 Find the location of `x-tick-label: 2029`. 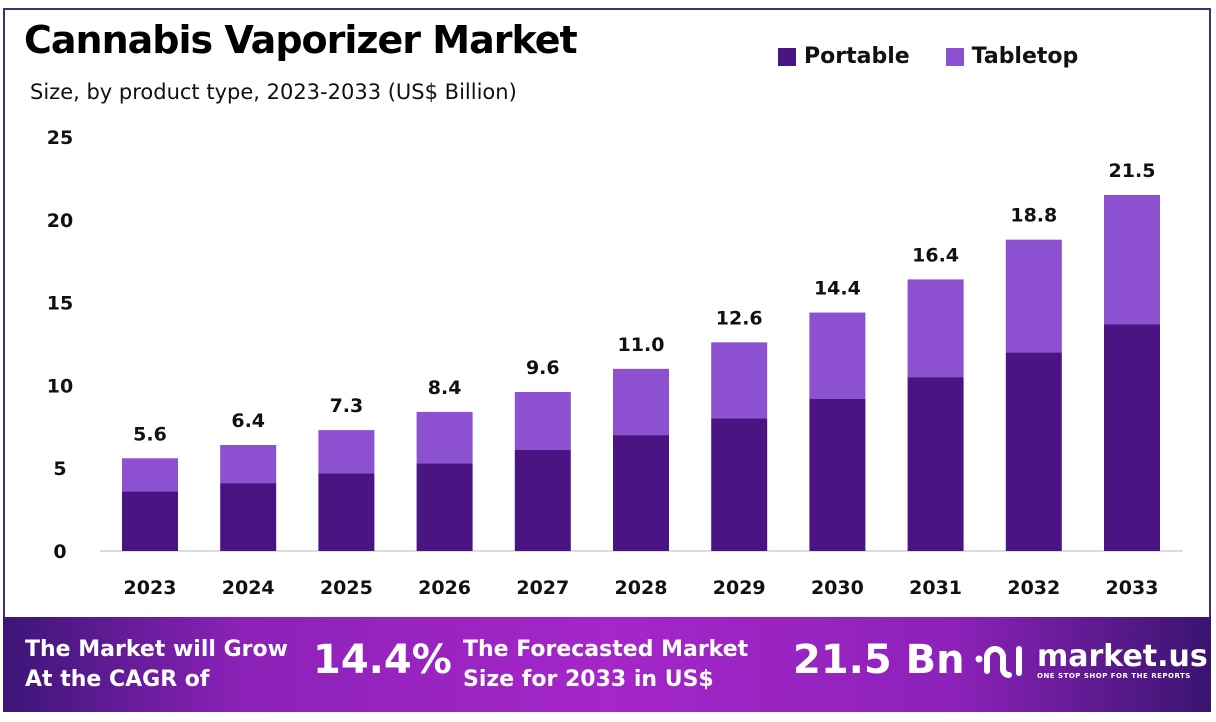

x-tick-label: 2029 is located at coordinates (739, 588).